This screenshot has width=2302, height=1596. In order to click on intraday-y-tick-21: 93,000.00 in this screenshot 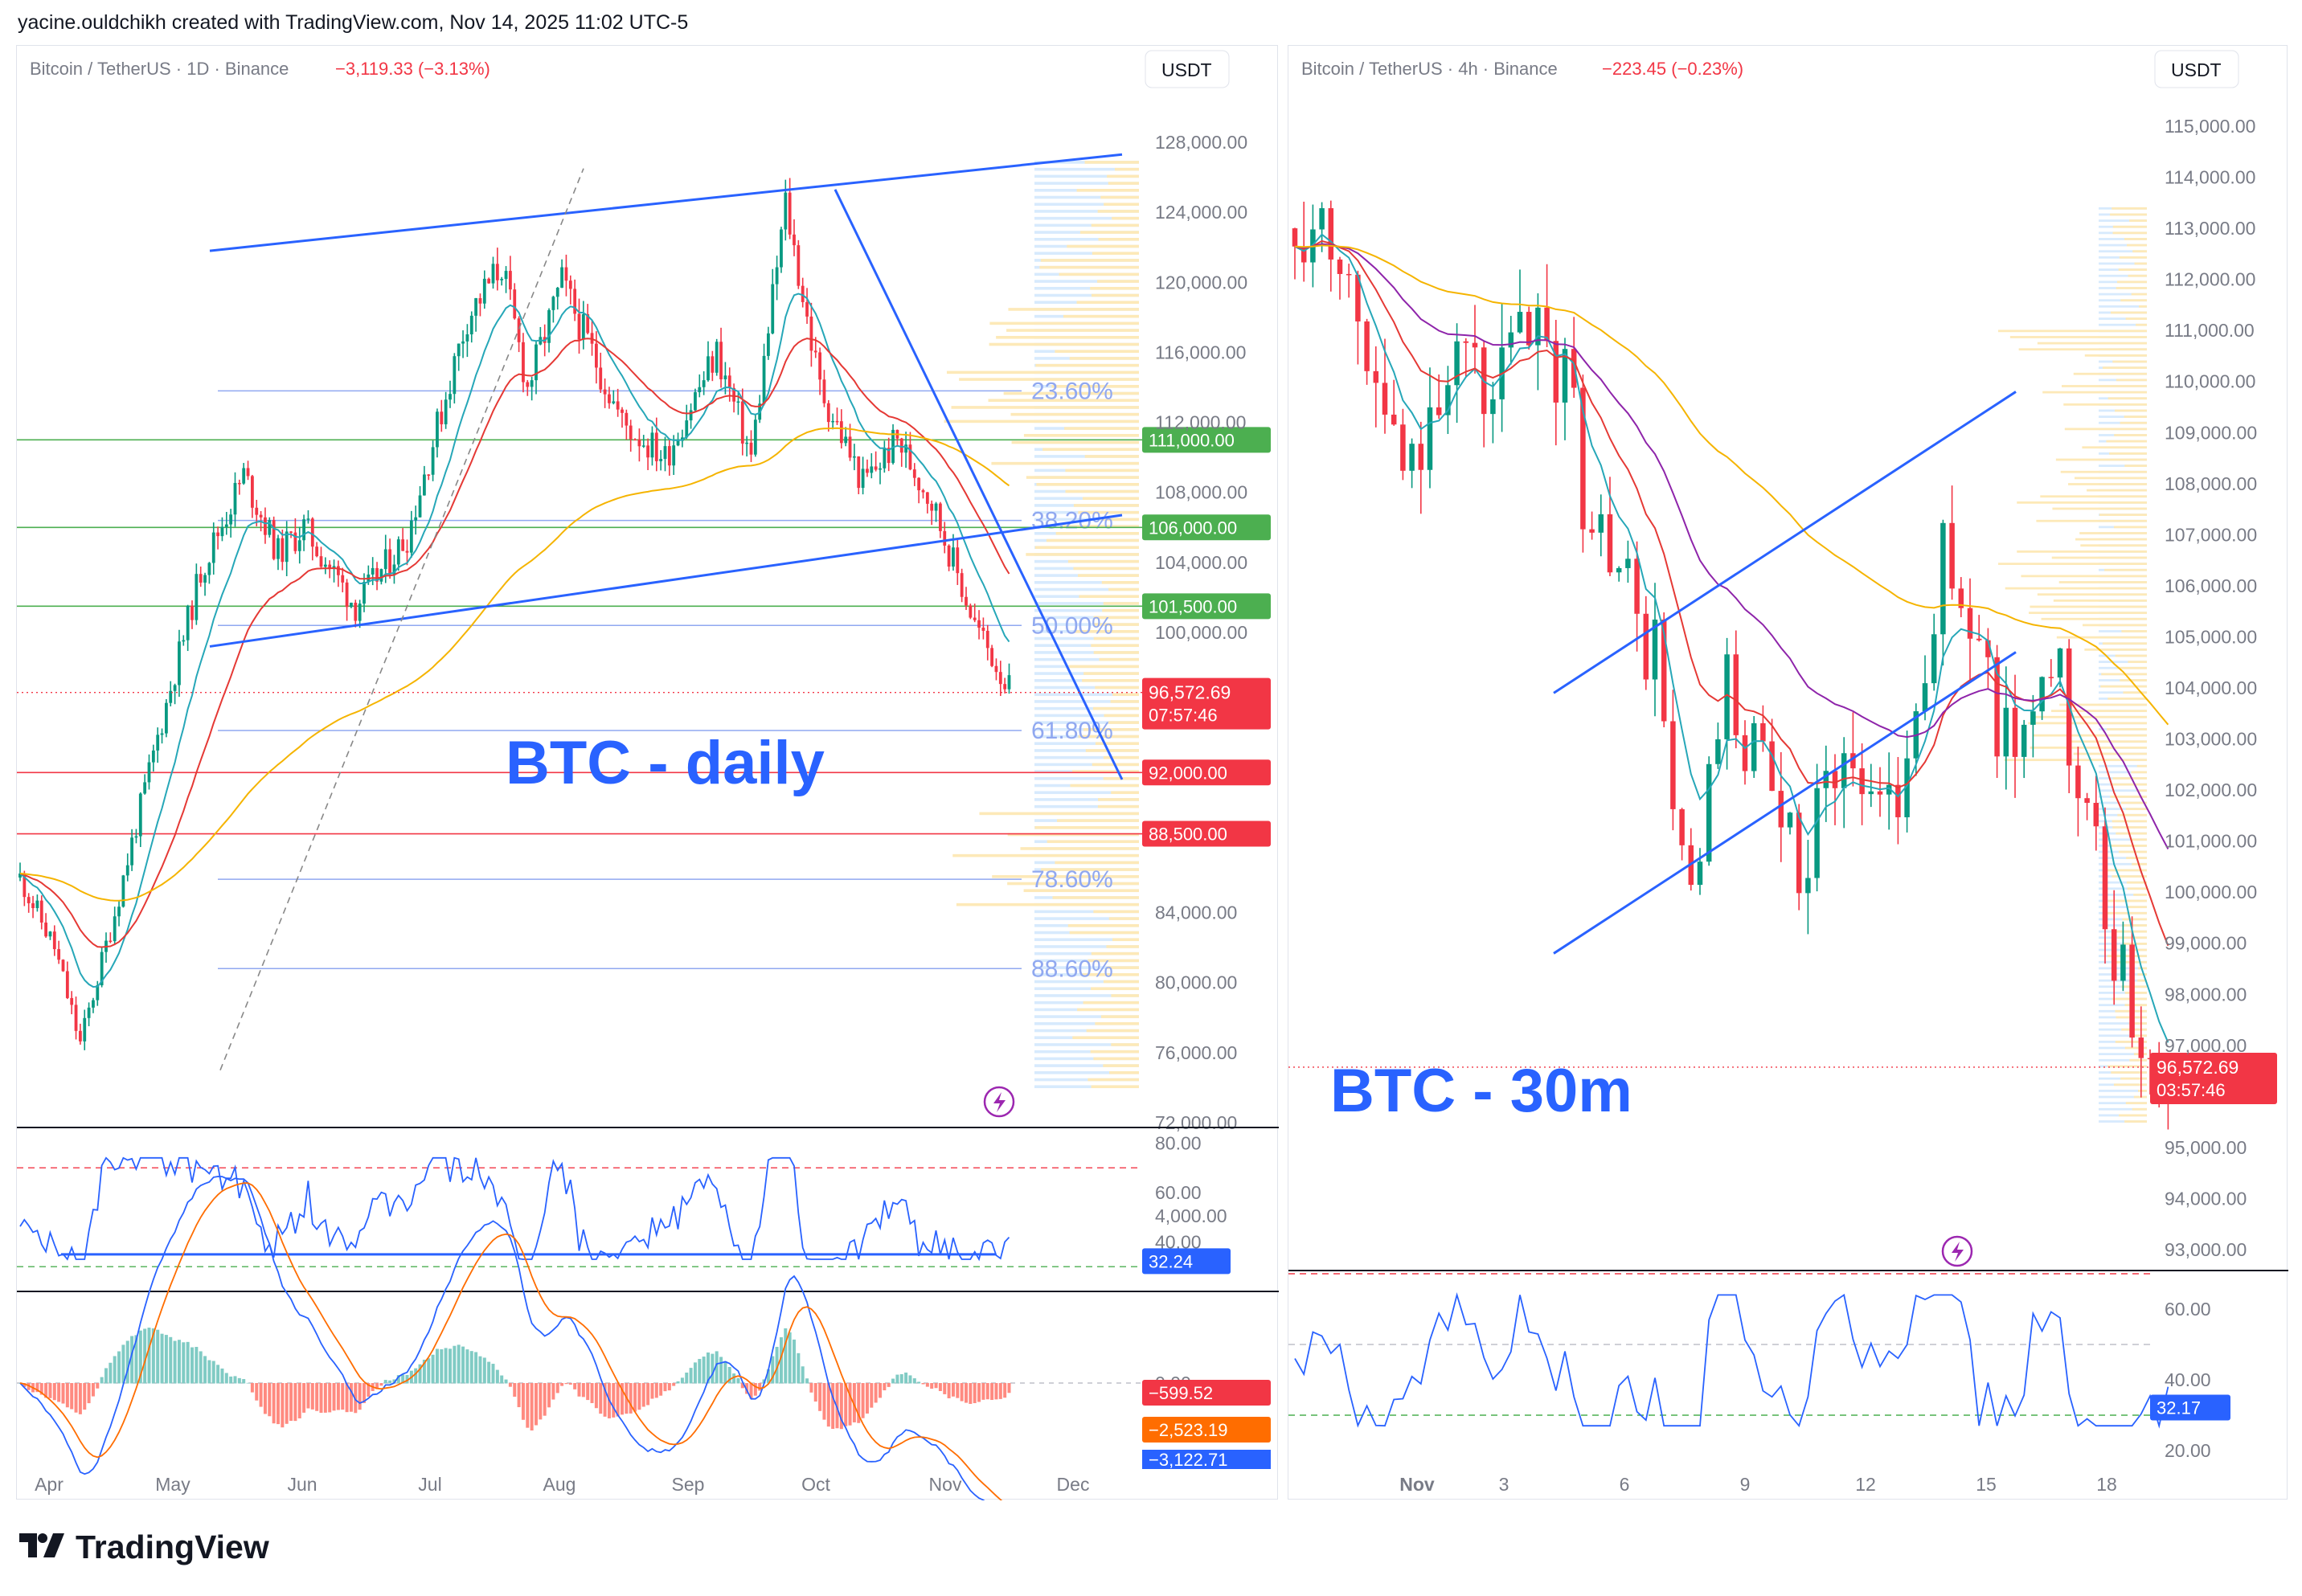, I will do `click(2206, 1249)`.